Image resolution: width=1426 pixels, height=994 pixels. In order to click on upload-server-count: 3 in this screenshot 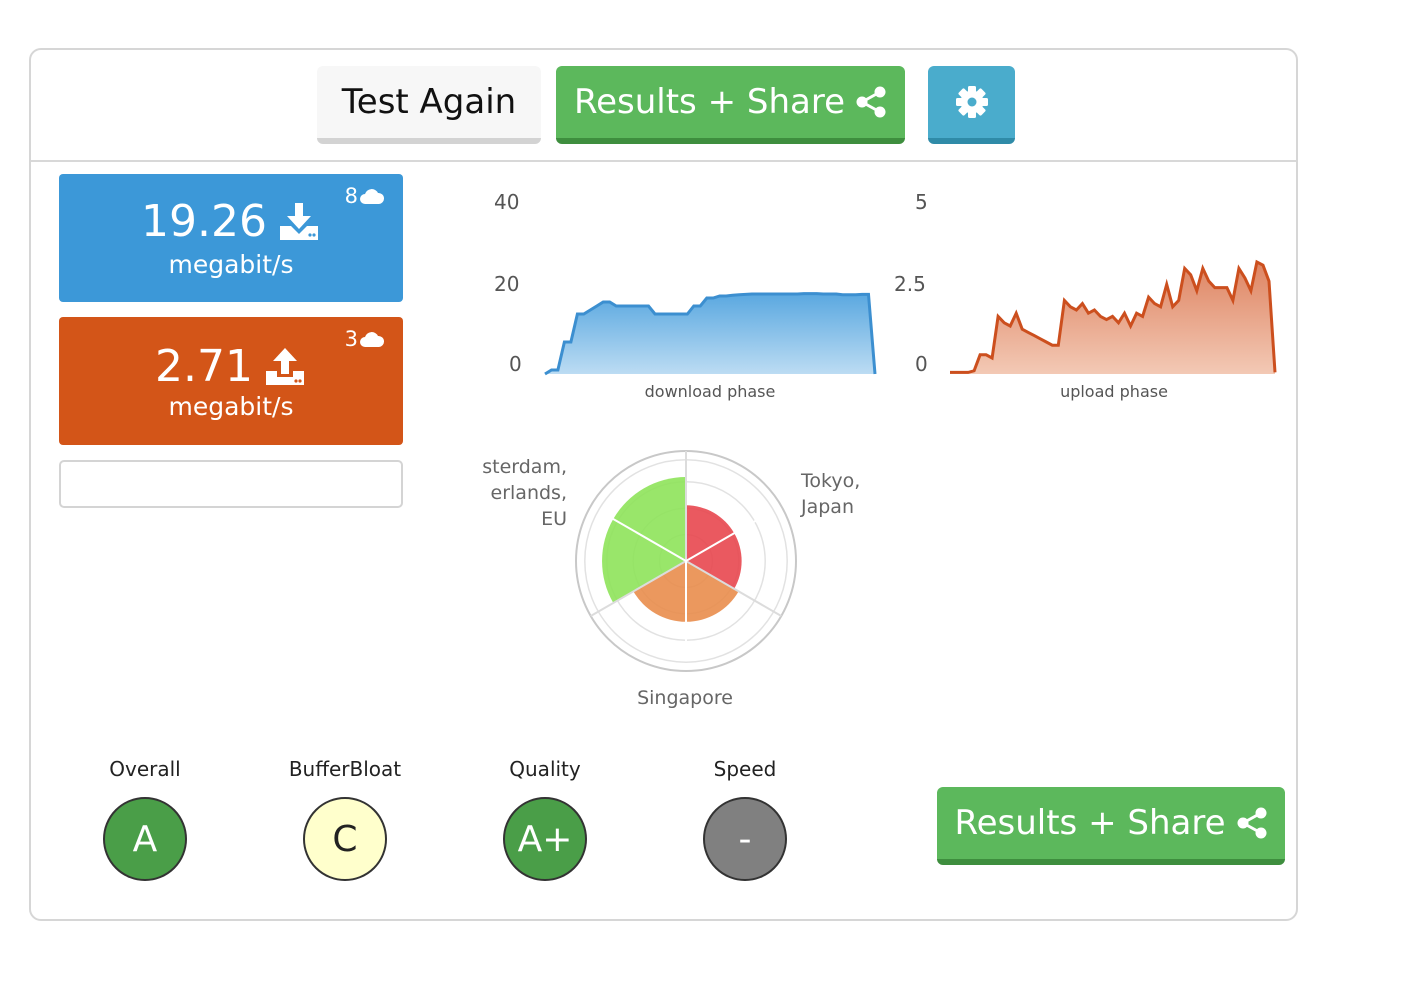, I will do `click(365, 339)`.